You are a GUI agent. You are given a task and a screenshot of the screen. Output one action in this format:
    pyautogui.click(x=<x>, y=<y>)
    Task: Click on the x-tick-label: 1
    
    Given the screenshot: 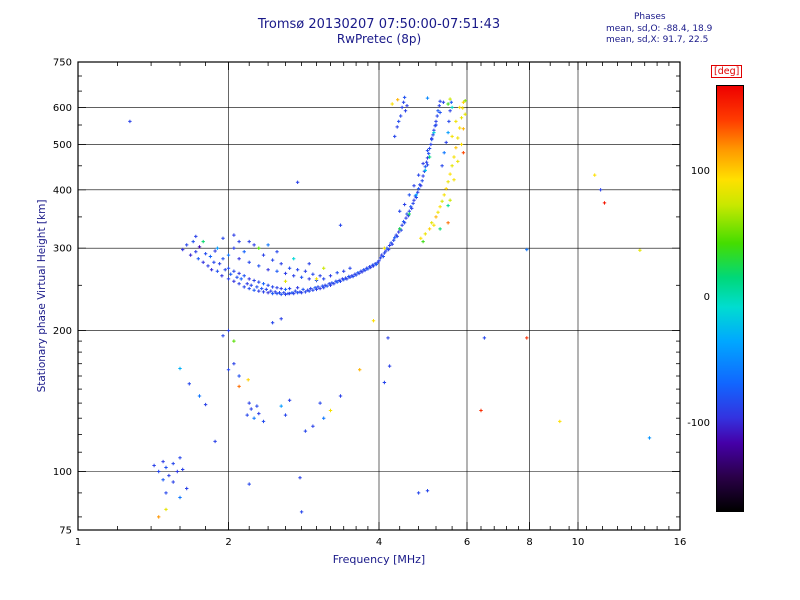 What is the action you would take?
    pyautogui.click(x=78, y=542)
    